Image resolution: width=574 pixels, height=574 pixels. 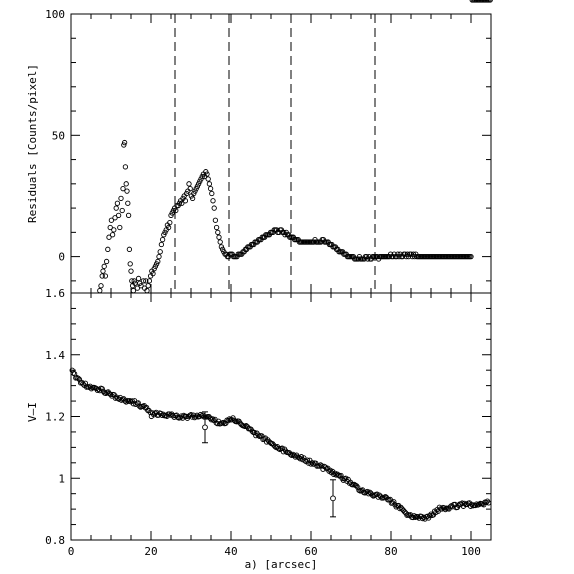 I want to click on bottom-y-axis-label: V–I, so click(x=32, y=412).